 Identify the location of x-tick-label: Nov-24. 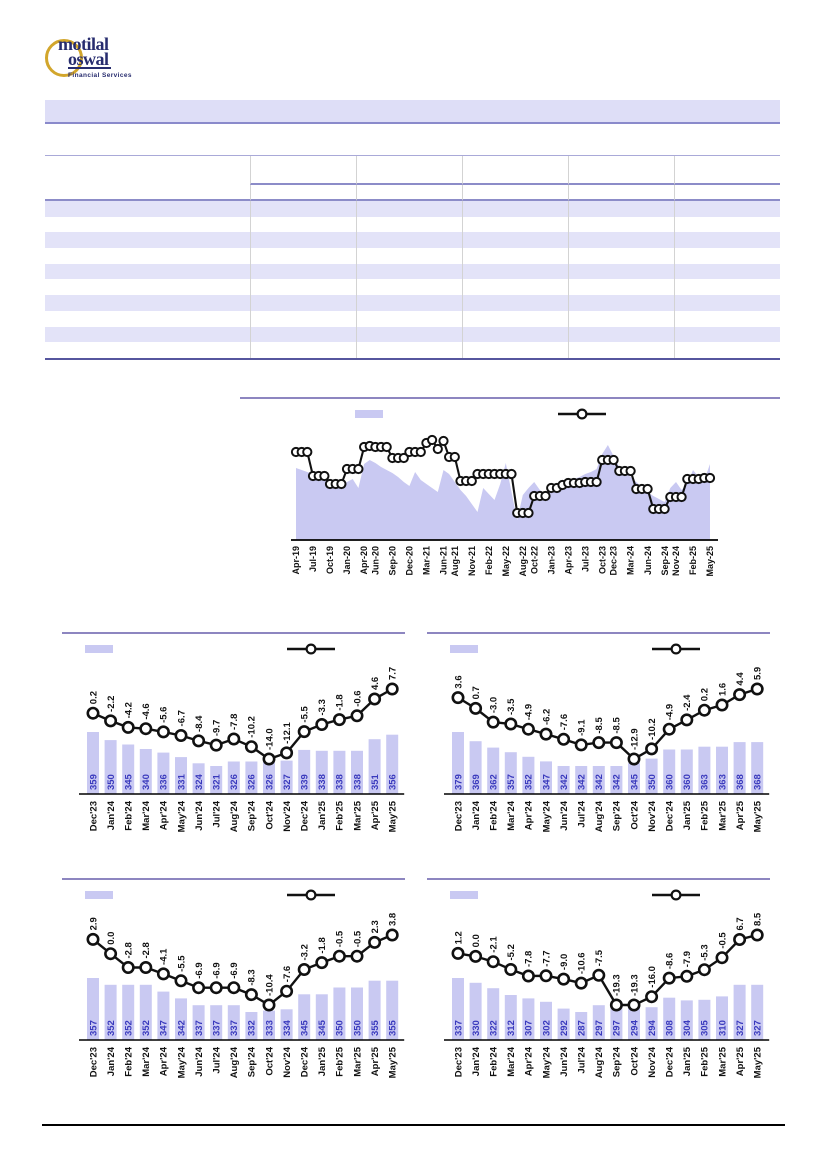
(676, 561).